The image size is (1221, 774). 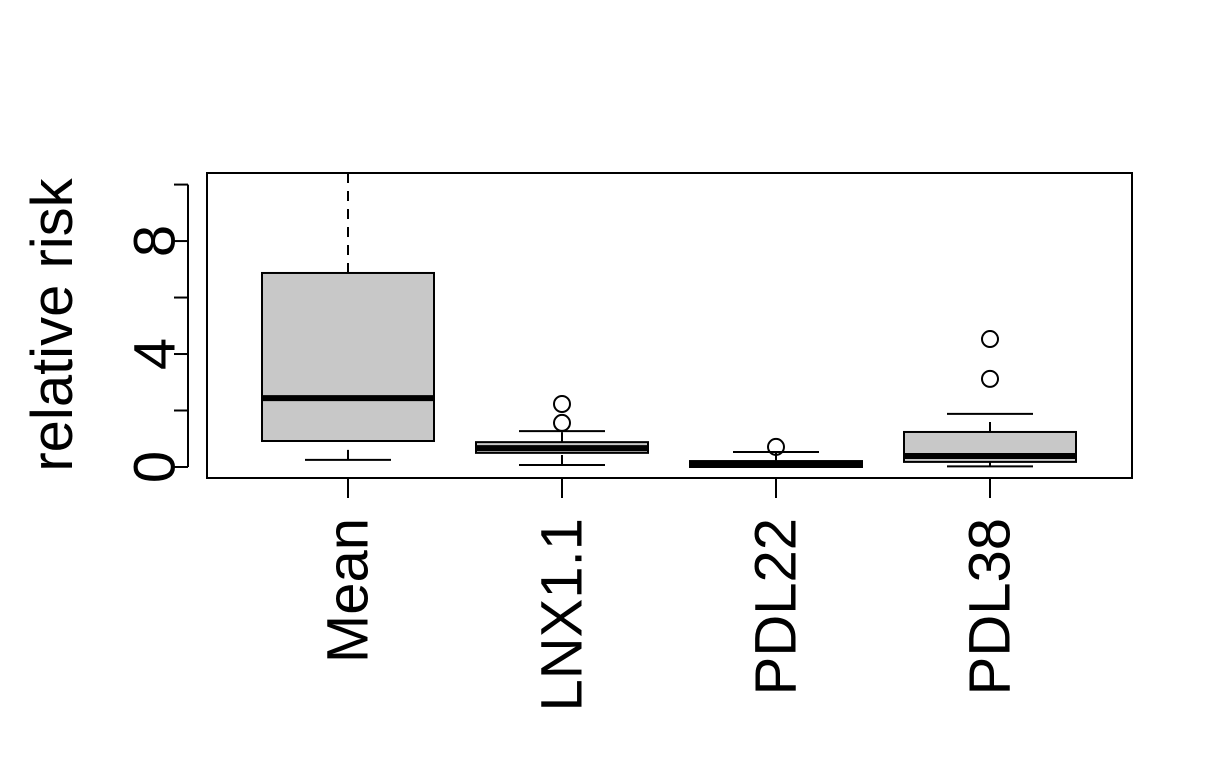 What do you see at coordinates (348, 357) in the screenshot?
I see `box` at bounding box center [348, 357].